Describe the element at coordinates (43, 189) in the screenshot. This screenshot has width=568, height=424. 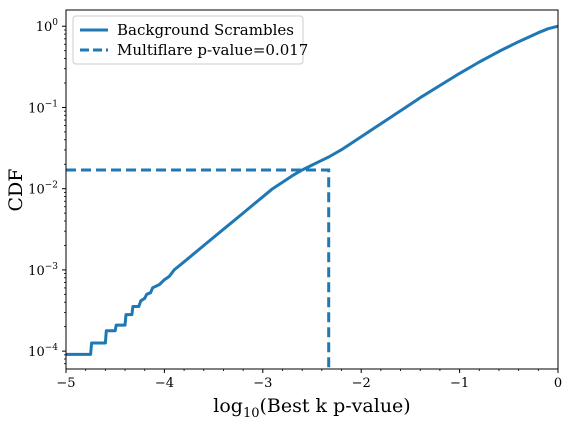
I see `y-tick-label: 10⁻²` at that location.